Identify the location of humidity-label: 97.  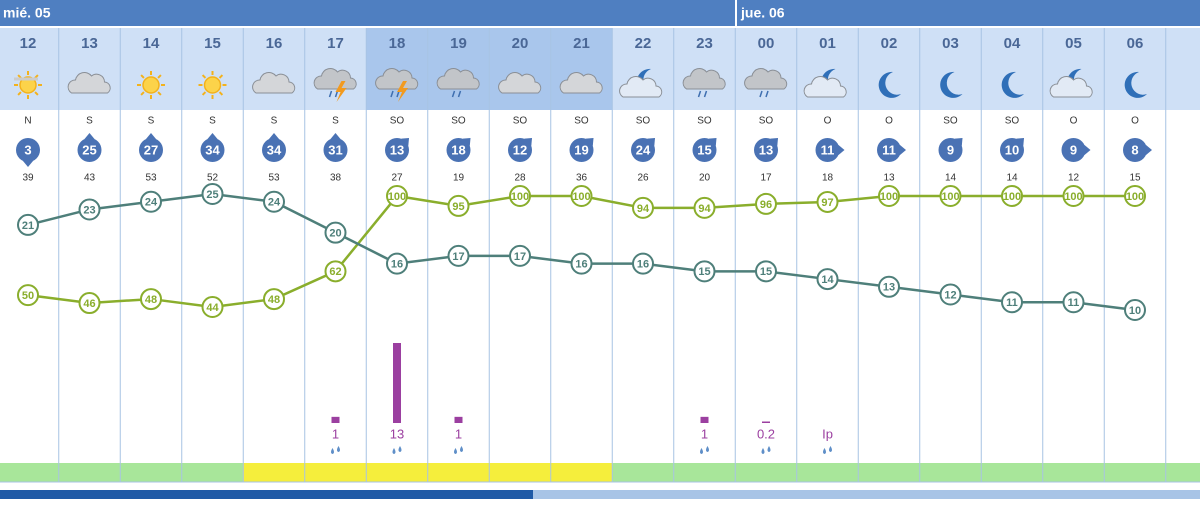
(827, 203).